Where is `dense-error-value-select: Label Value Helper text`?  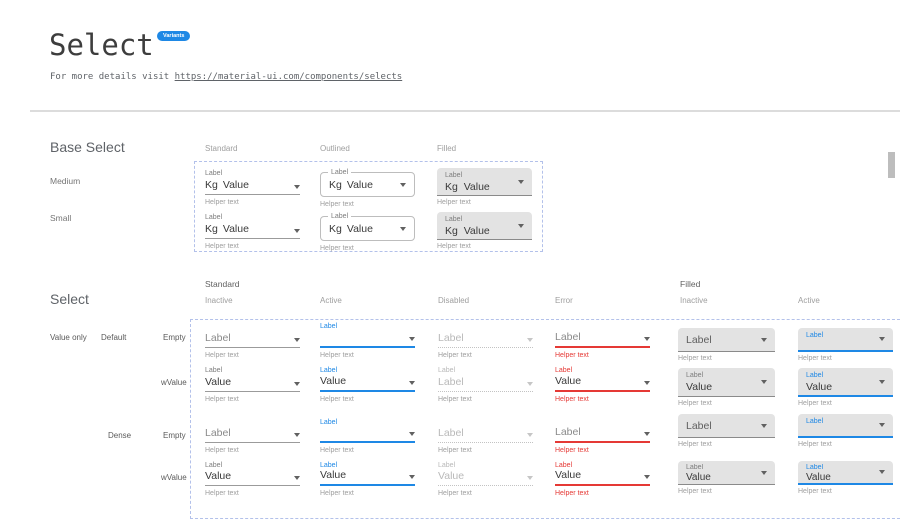
dense-error-value-select: Label Value Helper text is located at coordinates (602, 479).